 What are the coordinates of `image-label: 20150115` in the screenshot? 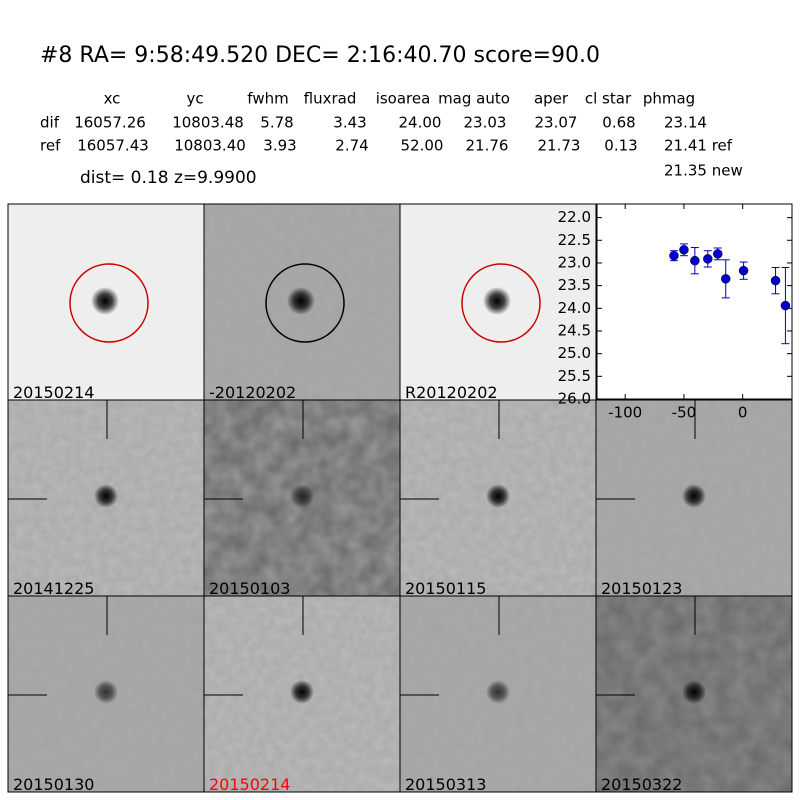 It's located at (445, 588).